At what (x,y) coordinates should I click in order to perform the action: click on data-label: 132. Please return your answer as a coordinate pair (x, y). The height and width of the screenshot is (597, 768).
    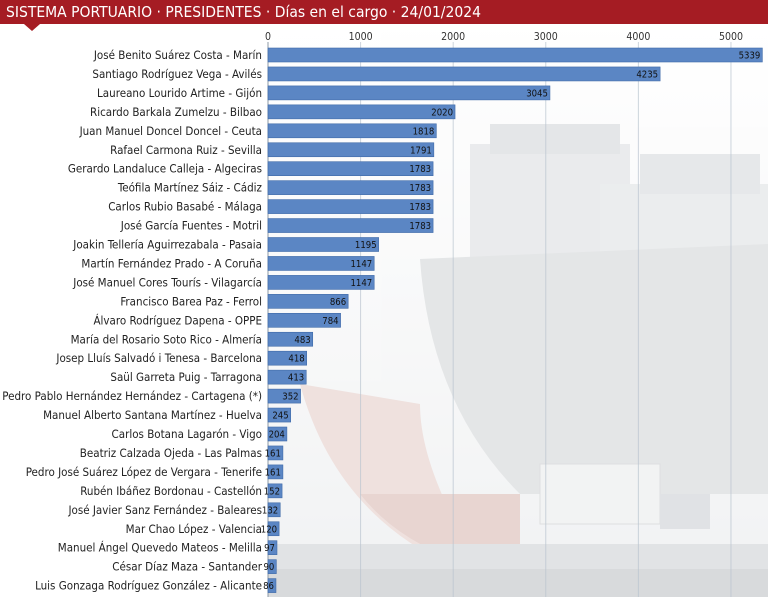
    Looking at the image, I should click on (270, 510).